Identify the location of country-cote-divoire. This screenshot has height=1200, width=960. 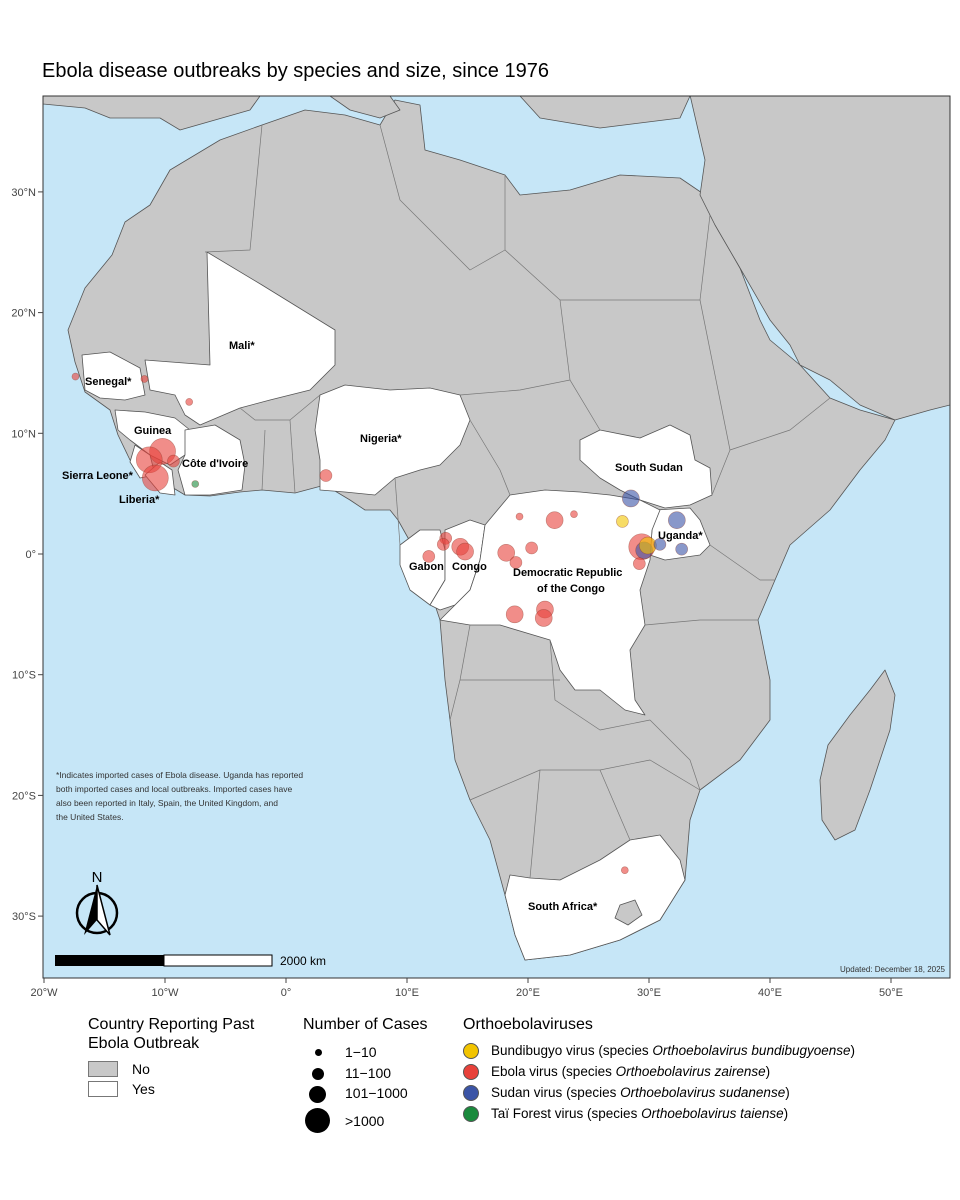
(211, 460).